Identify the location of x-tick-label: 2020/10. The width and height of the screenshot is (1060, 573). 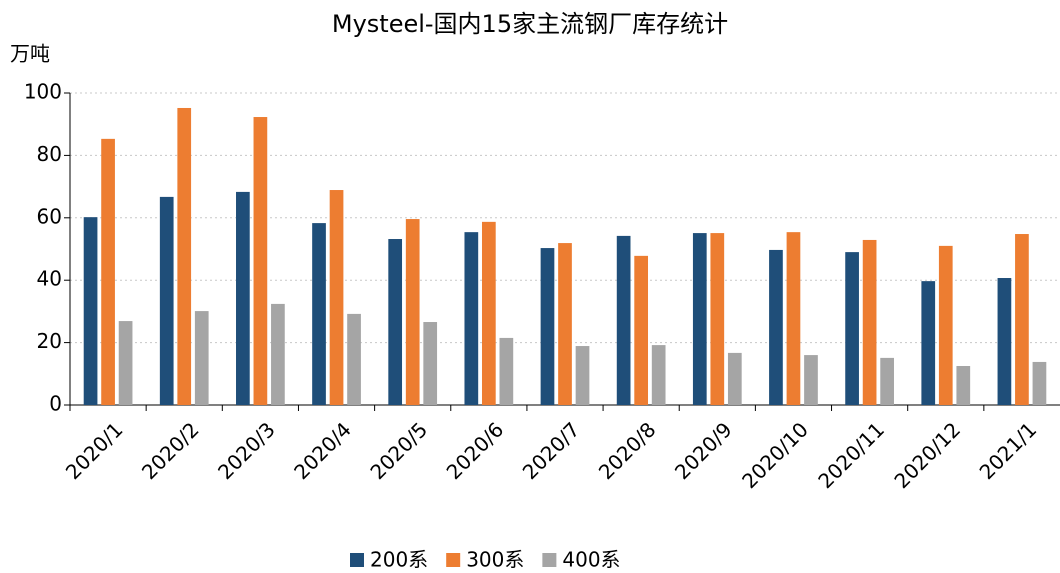
(775, 455).